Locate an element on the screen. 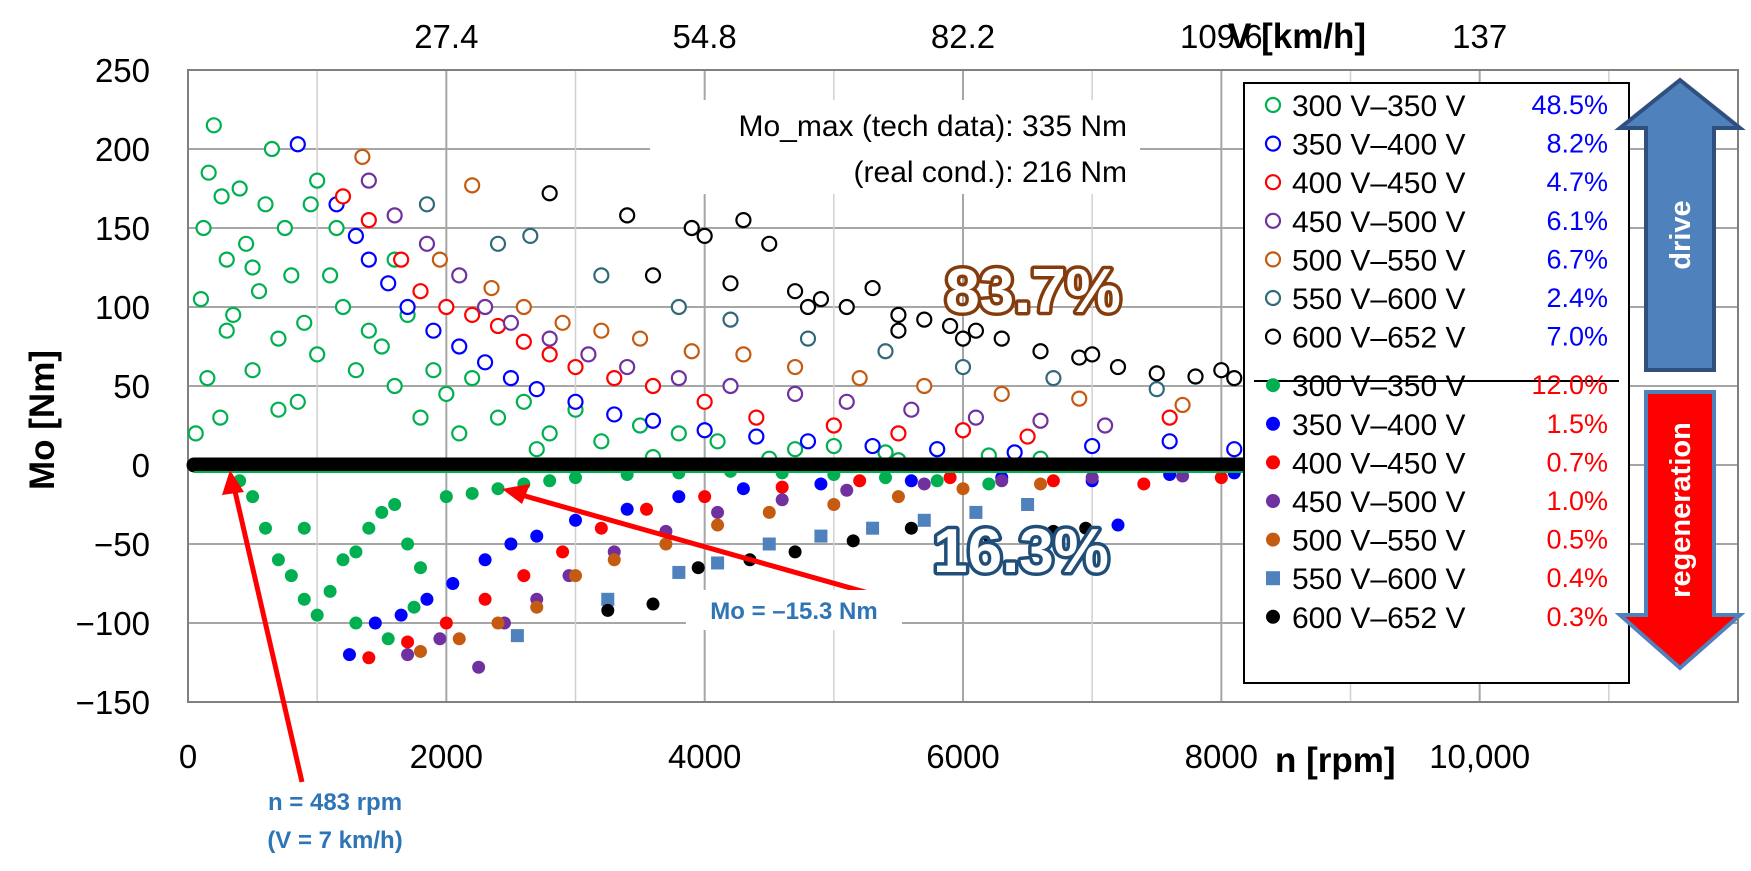 Image resolution: width=1751 pixels, height=871 pixels. annotation-v-text: (V = 7 km/h) is located at coordinates (334, 840).